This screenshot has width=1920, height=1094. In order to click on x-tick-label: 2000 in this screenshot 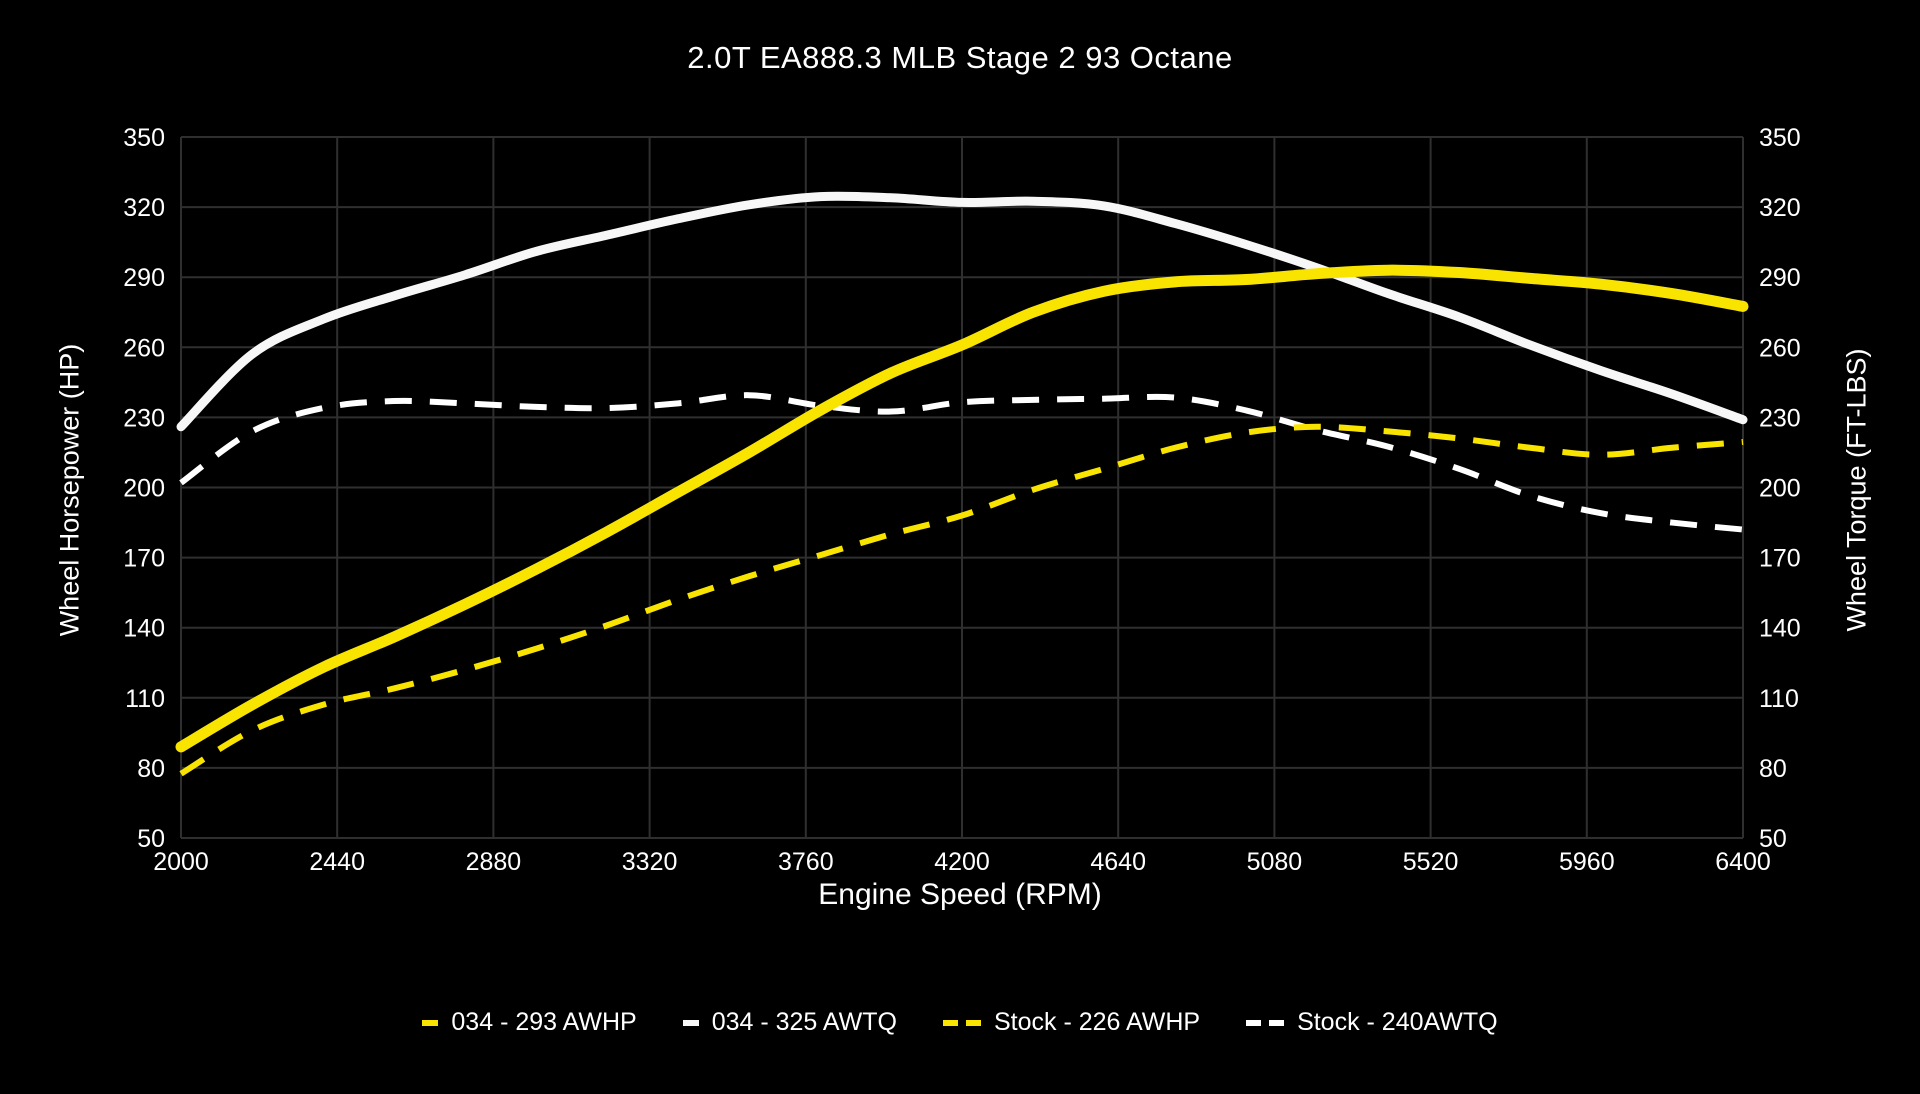, I will do `click(181, 862)`.